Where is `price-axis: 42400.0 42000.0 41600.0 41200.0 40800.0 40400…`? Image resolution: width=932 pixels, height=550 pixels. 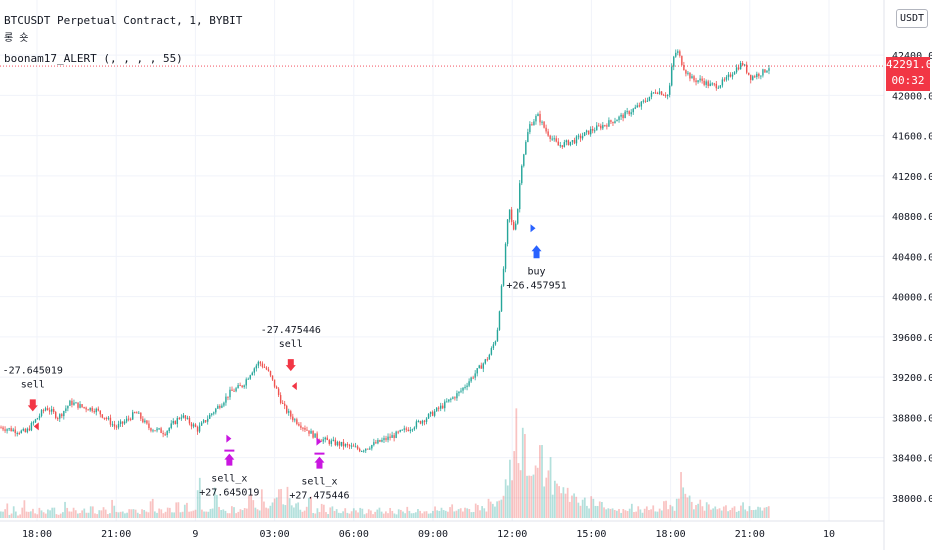
price-axis: 42400.0 42000.0 41600.0 41200.0 40800.0 40400… is located at coordinates (907, 275).